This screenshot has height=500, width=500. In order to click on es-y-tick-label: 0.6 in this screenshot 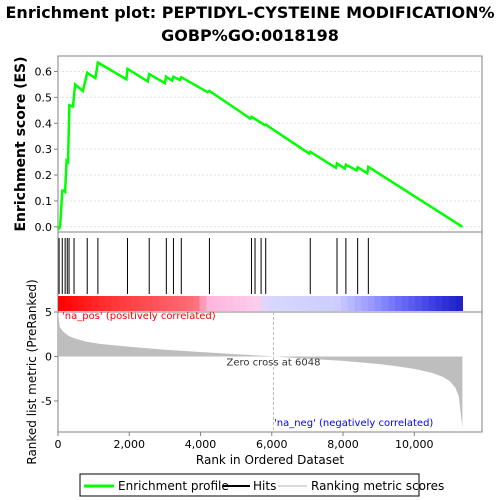, I will do `click(44, 72)`.